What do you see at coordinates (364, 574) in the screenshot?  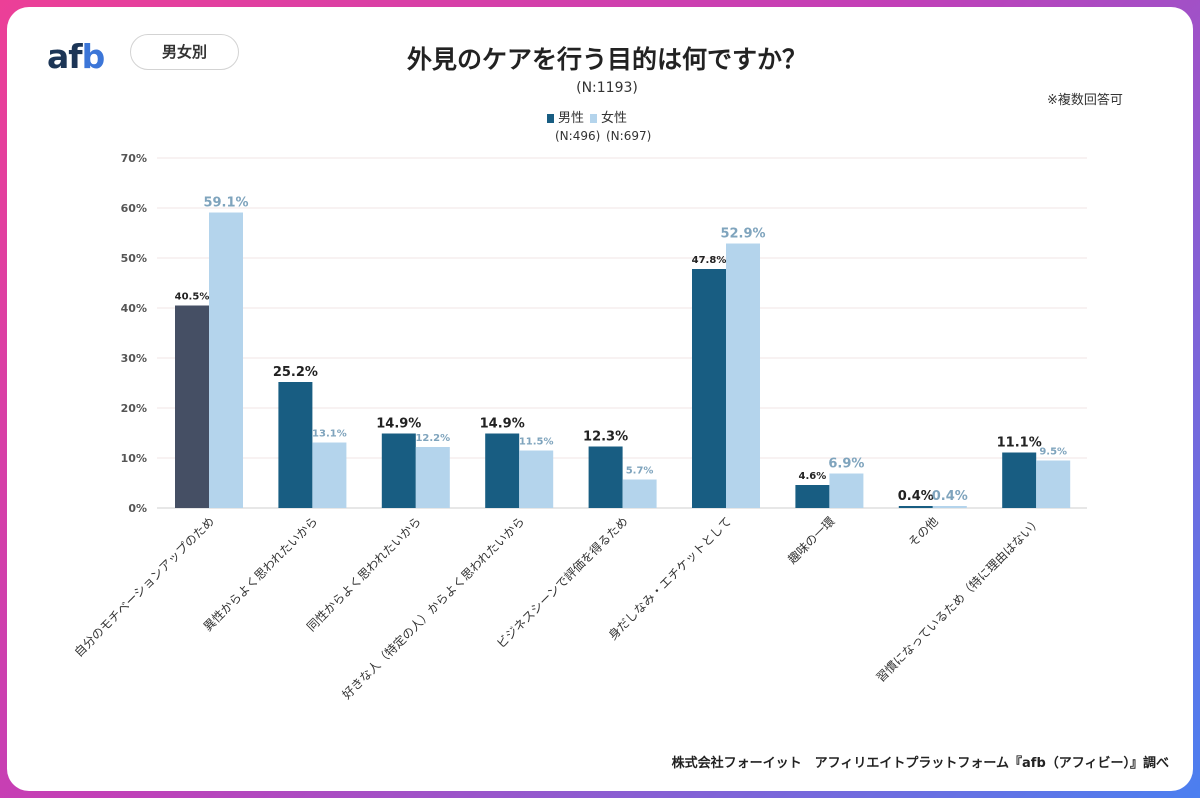 I see `category-label: 同性からよく思われたいから` at bounding box center [364, 574].